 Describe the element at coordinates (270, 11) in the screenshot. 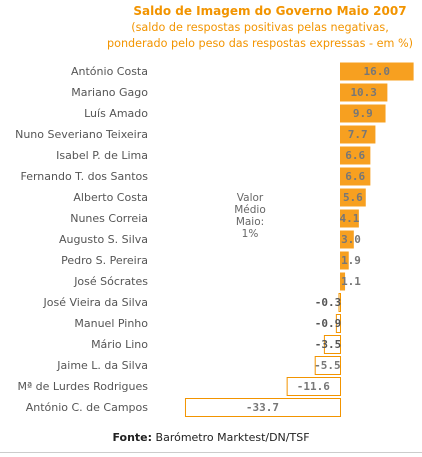

I see `chart-title: Saldo de Imagem do Governo Maio 2007` at that location.